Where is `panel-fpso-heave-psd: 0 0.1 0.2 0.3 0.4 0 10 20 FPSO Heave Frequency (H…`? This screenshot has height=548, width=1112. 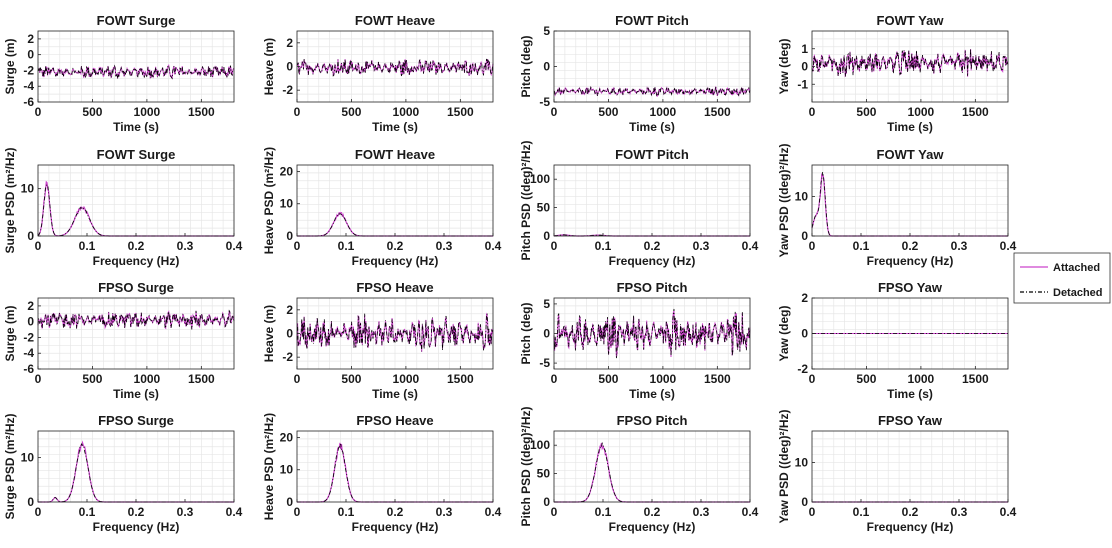 panel-fpso-heave-psd: 0 0.1 0.2 0.3 0.4 0 10 20 FPSO Heave Frequency (H… is located at coordinates (382, 473).